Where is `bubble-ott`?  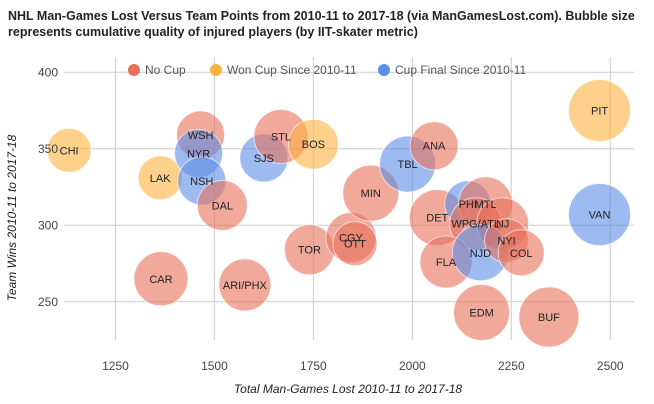 bubble-ott is located at coordinates (355, 244).